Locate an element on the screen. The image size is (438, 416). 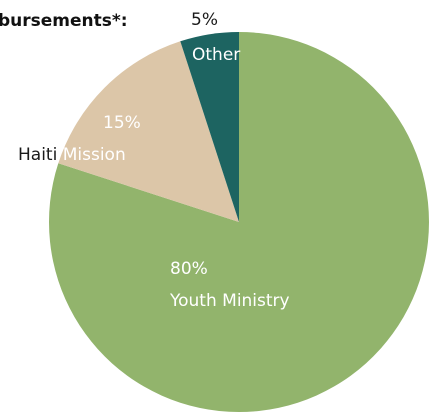
category-label-other: Other is located at coordinates (216, 55).